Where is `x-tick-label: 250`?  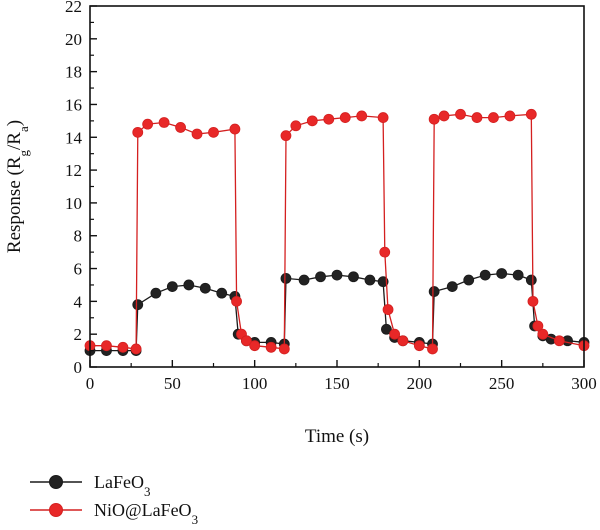 x-tick-label: 250 is located at coordinates (502, 383).